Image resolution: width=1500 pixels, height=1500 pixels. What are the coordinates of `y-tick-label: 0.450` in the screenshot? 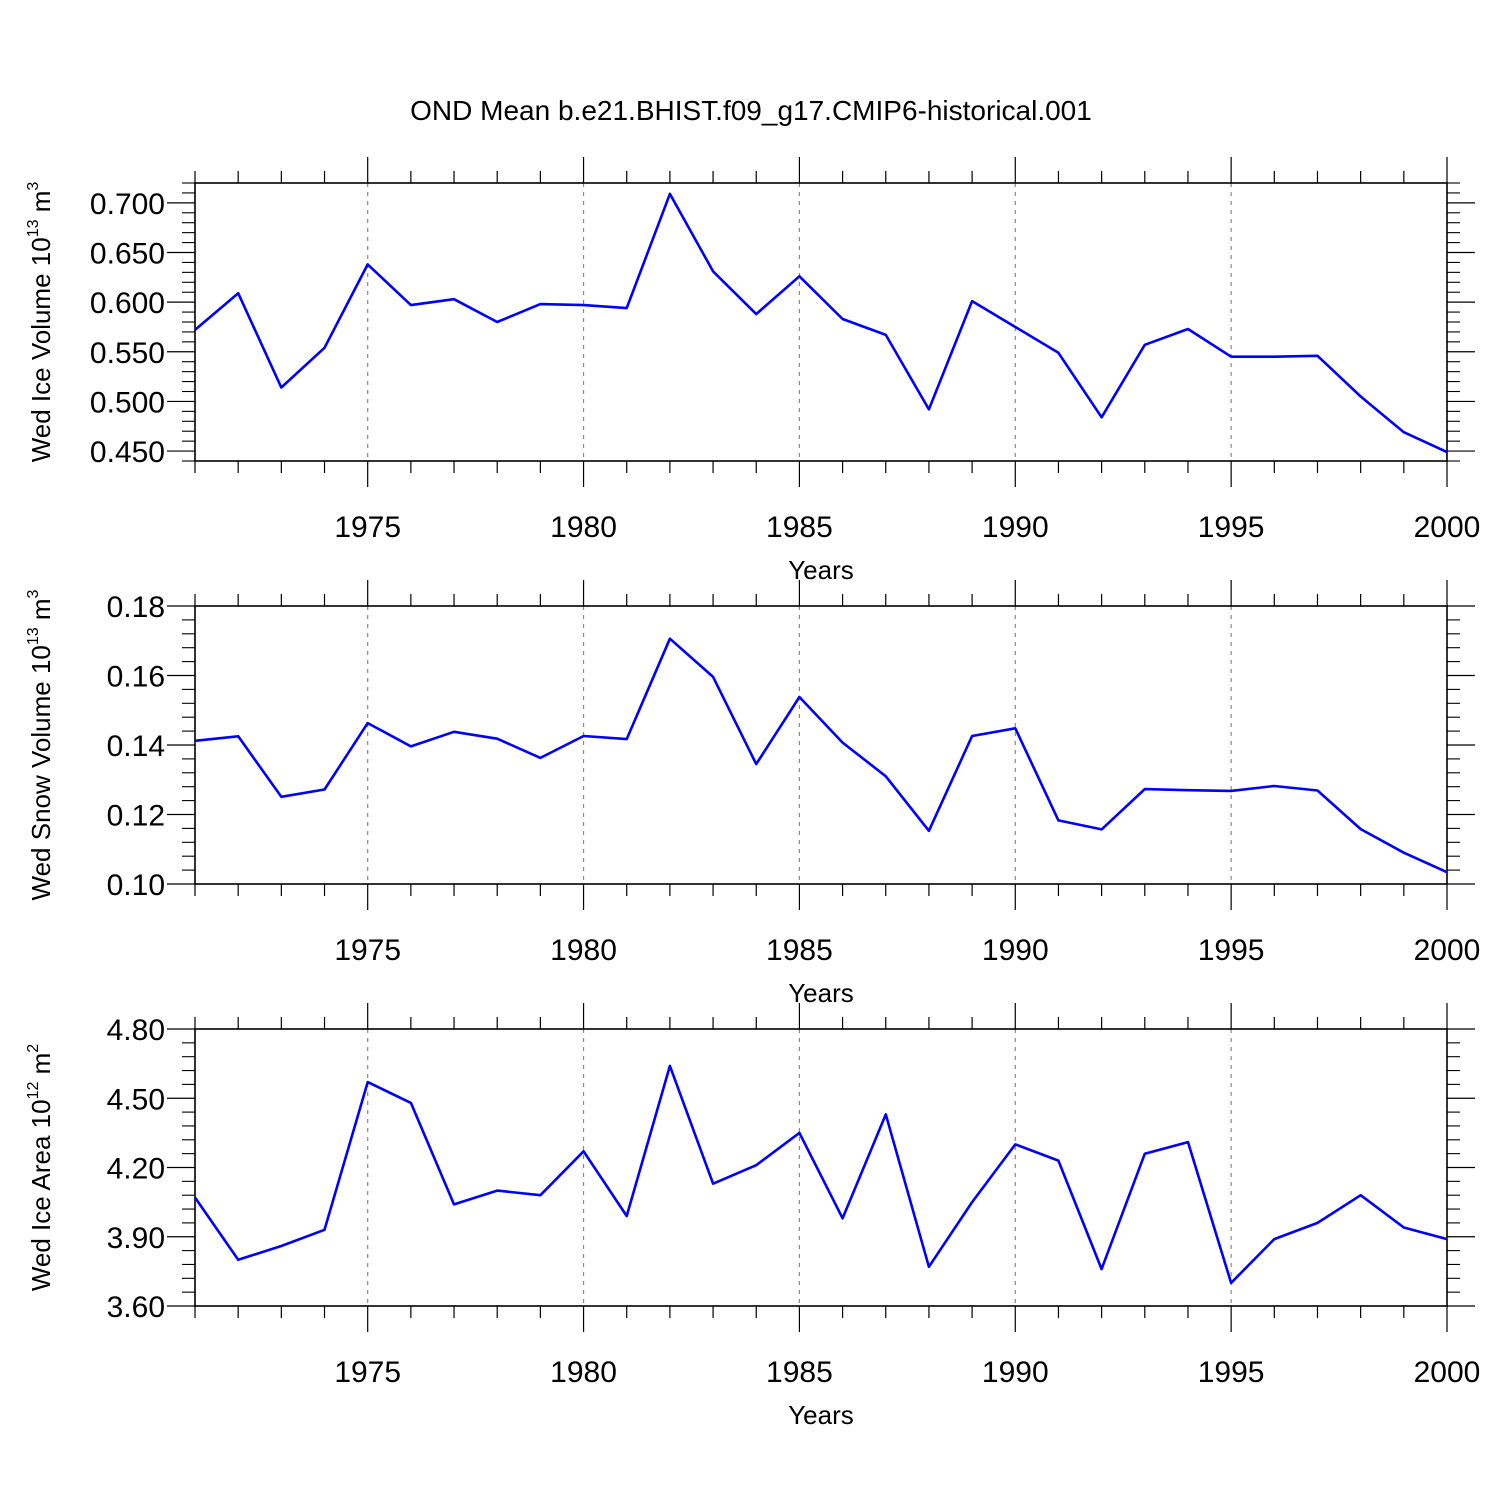 It's located at (127, 452).